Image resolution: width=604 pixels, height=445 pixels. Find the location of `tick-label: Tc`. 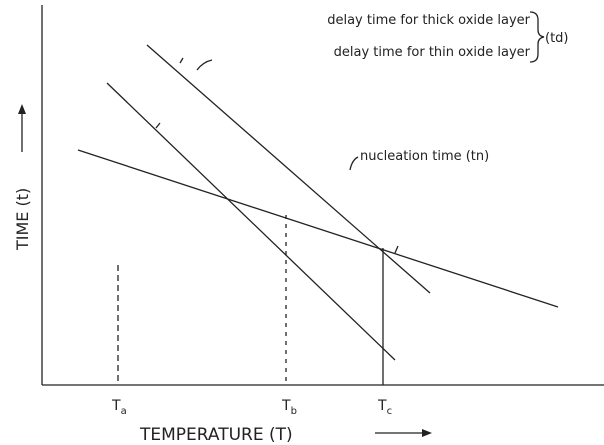

tick-label: Tc is located at coordinates (384, 407).